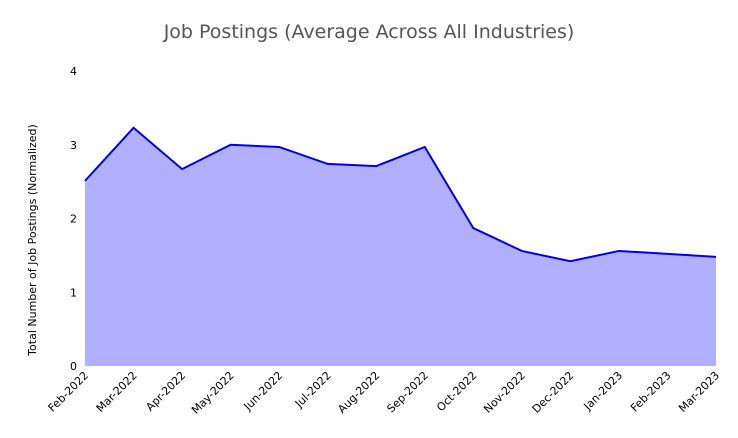  I want to click on y-tick-label: 0, so click(73, 366).